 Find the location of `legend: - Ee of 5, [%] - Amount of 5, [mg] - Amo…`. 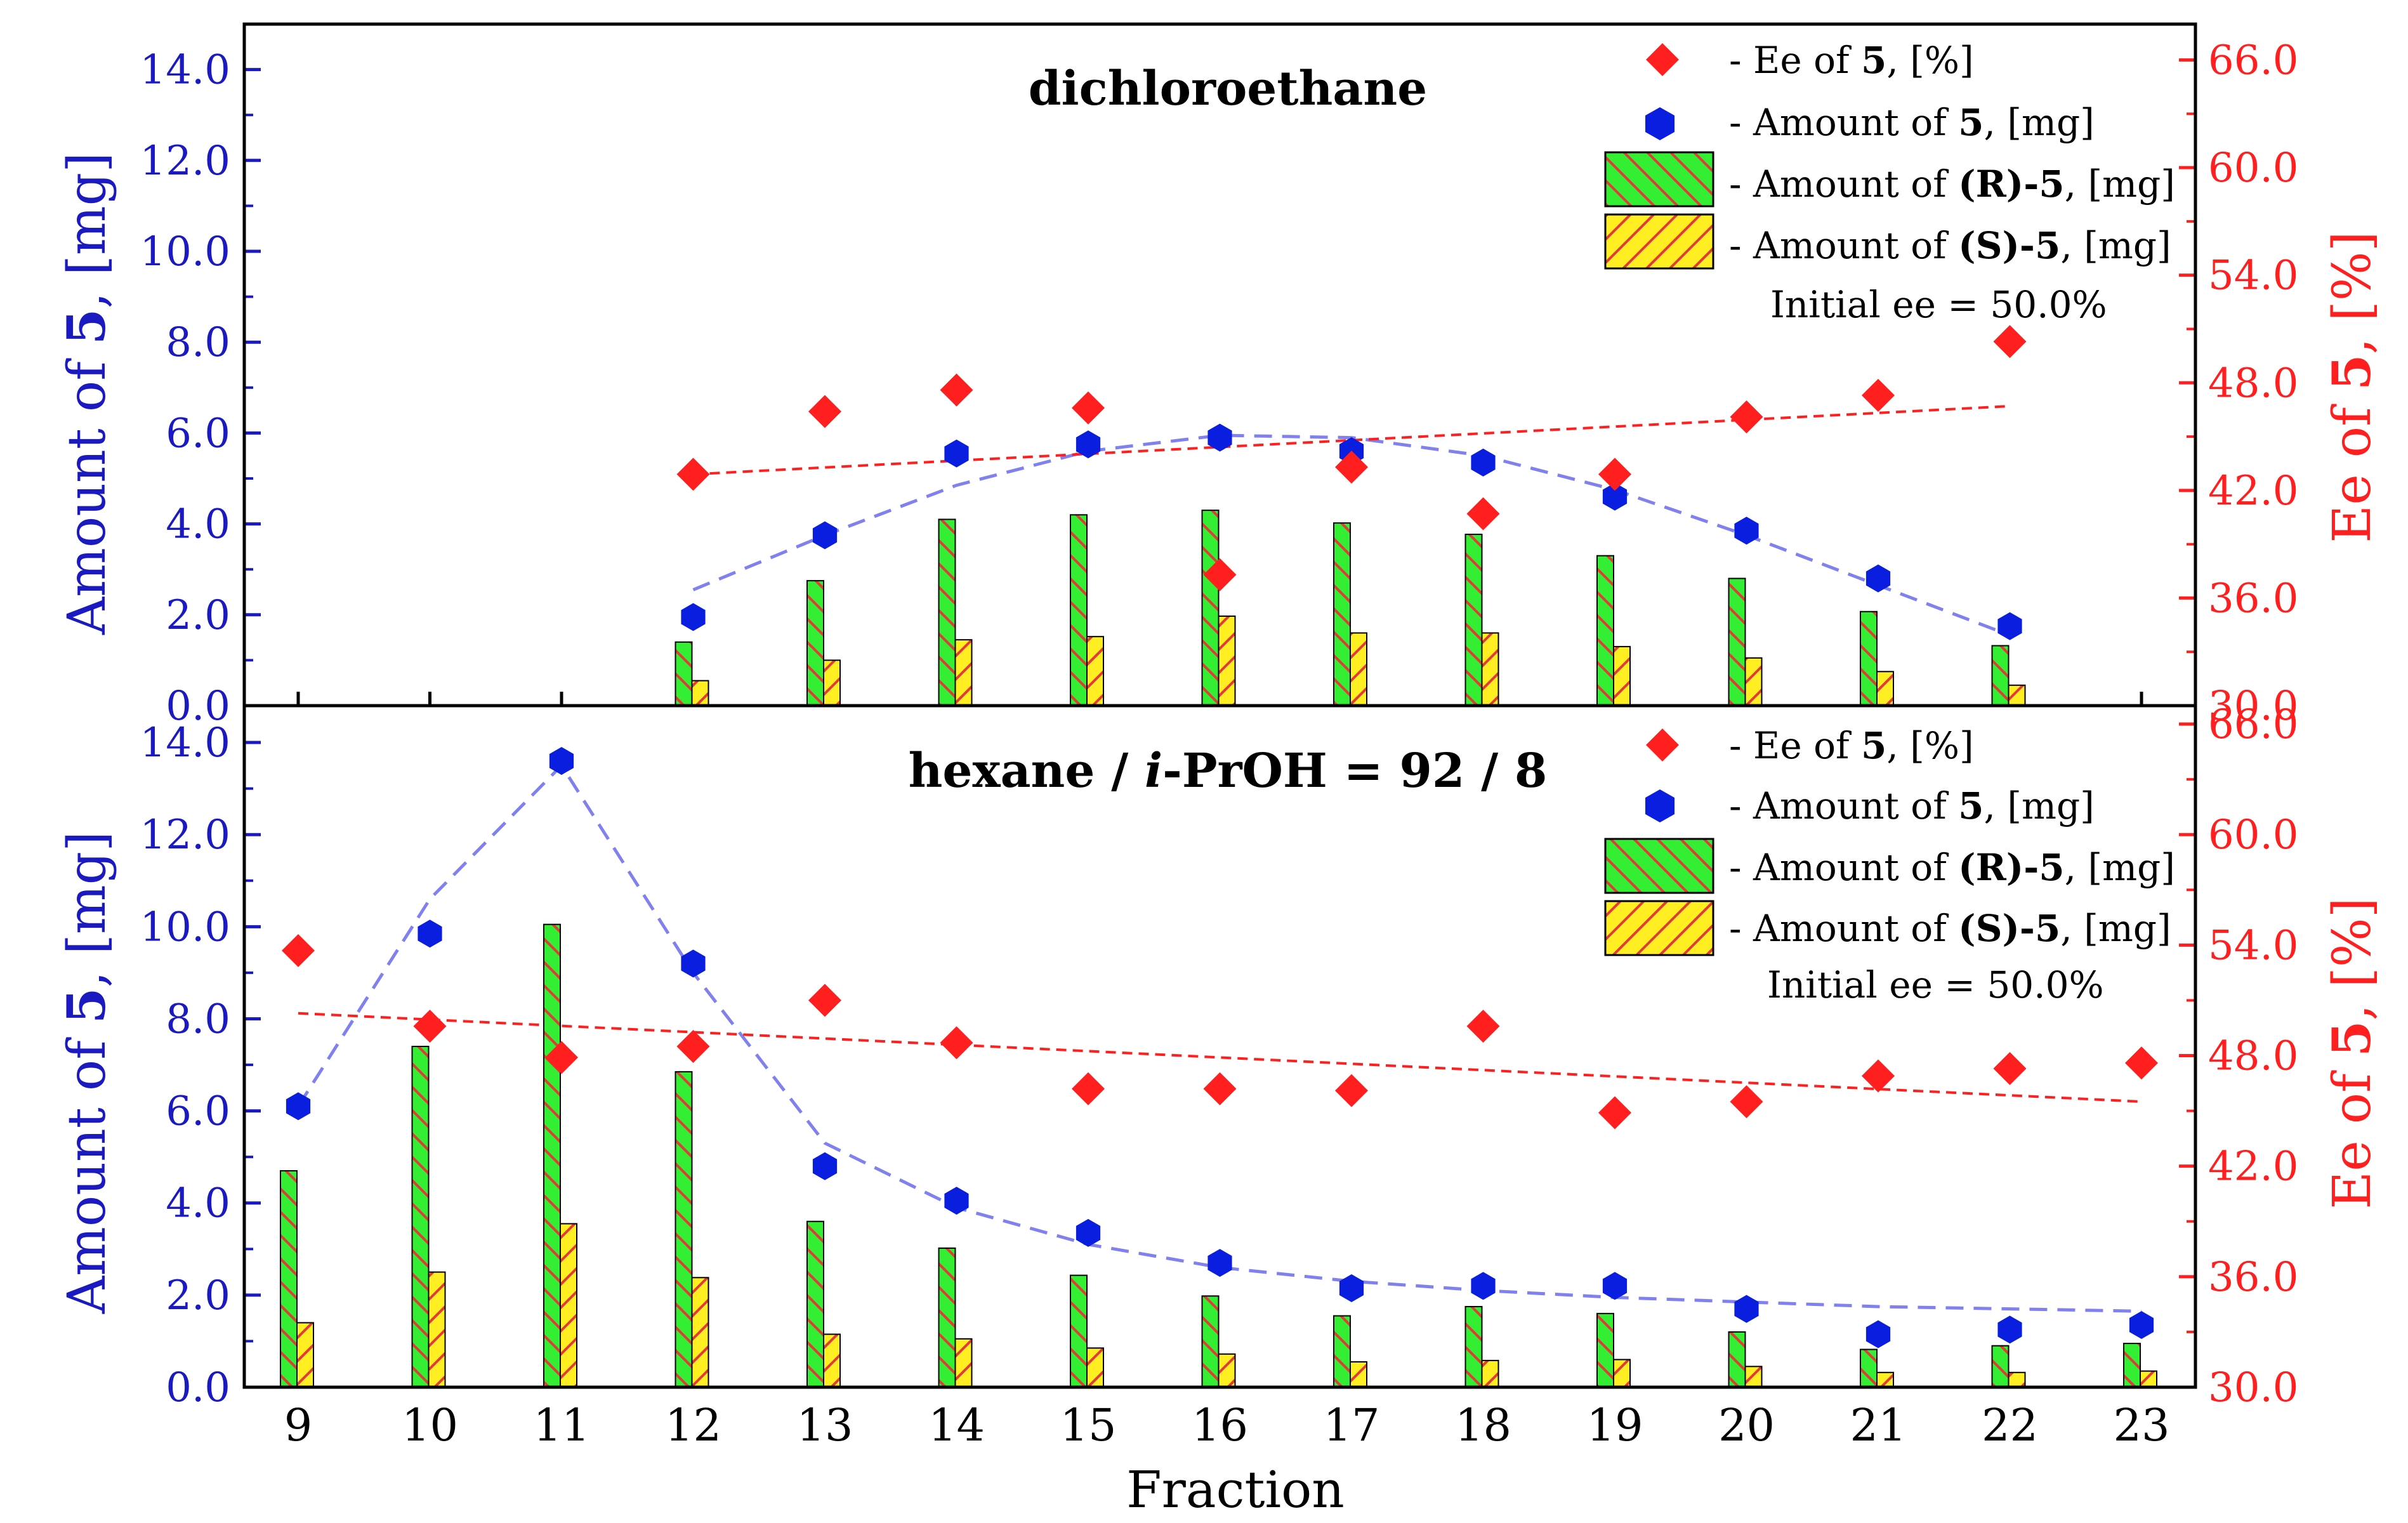

legend: - Ee of 5, [%] - Amount of 5, [mg] - Amo… is located at coordinates (1889, 865).